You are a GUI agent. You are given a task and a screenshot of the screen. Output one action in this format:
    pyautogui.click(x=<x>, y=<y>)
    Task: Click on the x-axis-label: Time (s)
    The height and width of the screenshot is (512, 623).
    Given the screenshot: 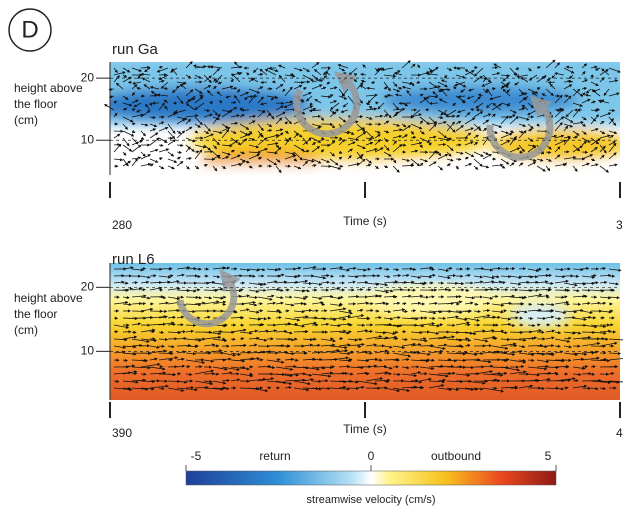 What is the action you would take?
    pyautogui.click(x=365, y=429)
    